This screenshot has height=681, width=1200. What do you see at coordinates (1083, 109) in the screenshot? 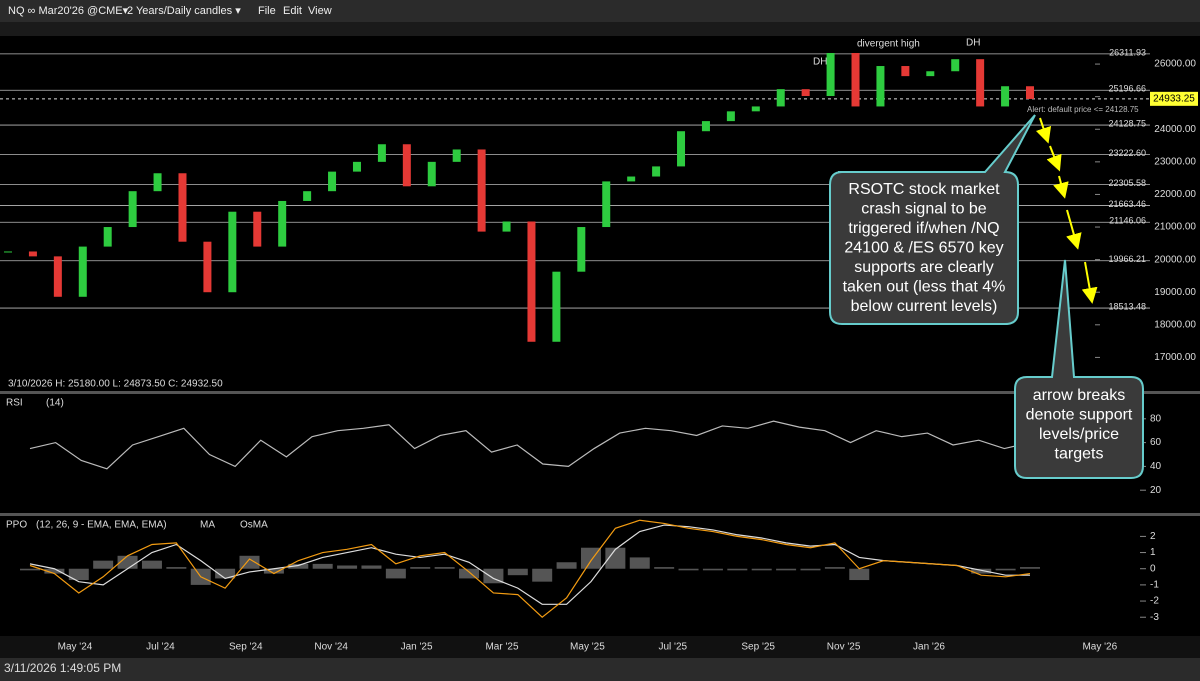
I see `alert: Alert: default price <= 24128.75` at bounding box center [1083, 109].